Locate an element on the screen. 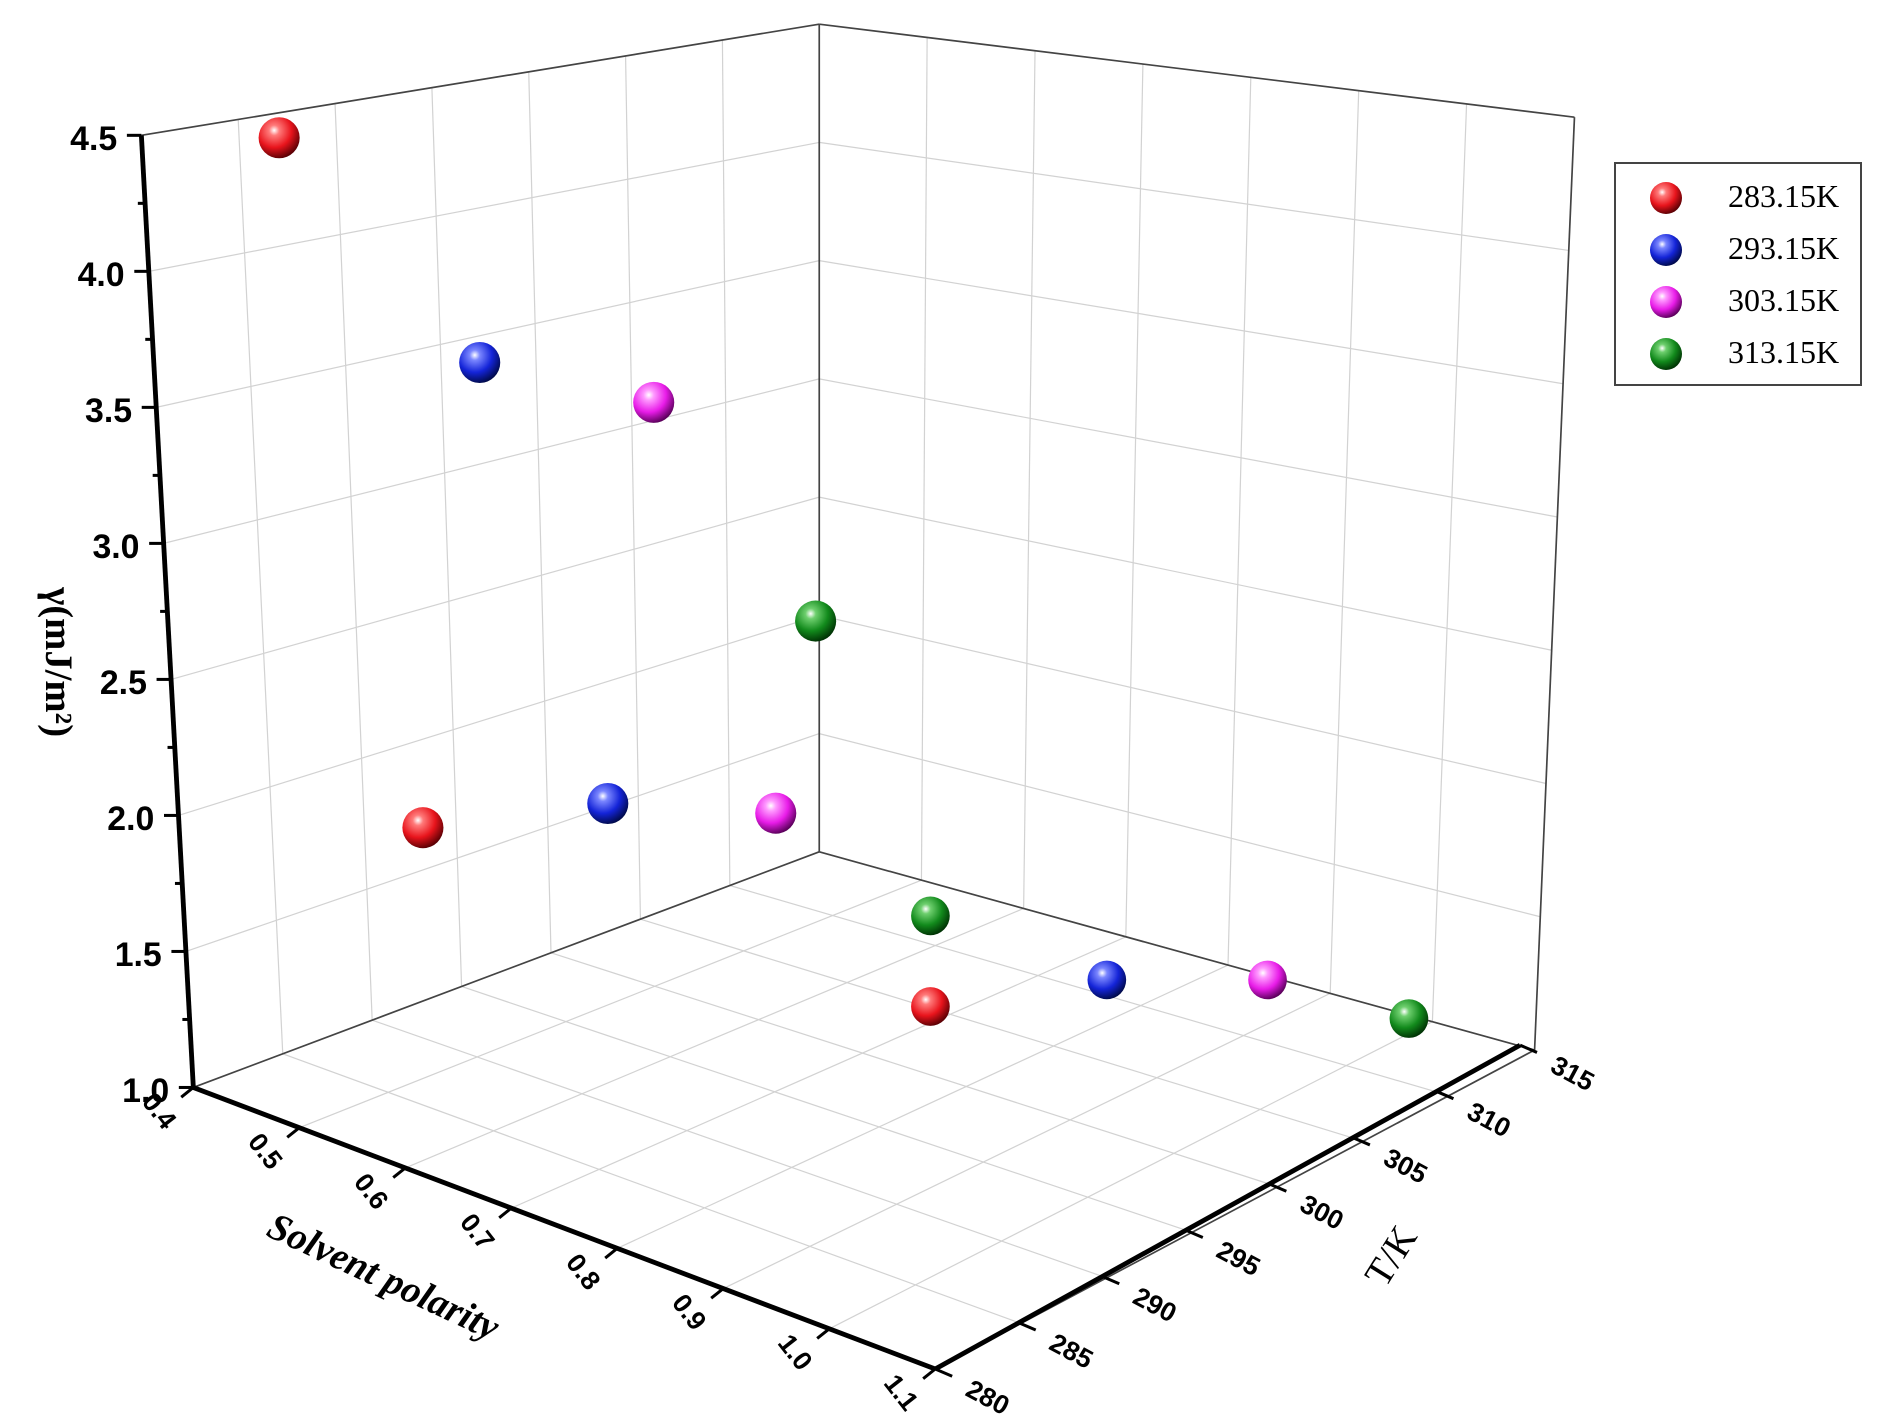 The height and width of the screenshot is (1427, 1885). y-tick-label: 290 is located at coordinates (1154, 1304).